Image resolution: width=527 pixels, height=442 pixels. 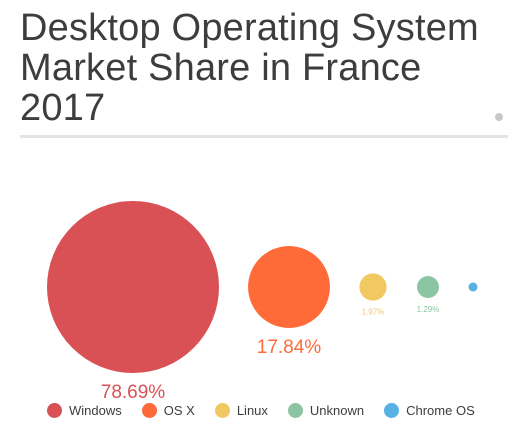 What do you see at coordinates (264, 136) in the screenshot?
I see `title-divider` at bounding box center [264, 136].